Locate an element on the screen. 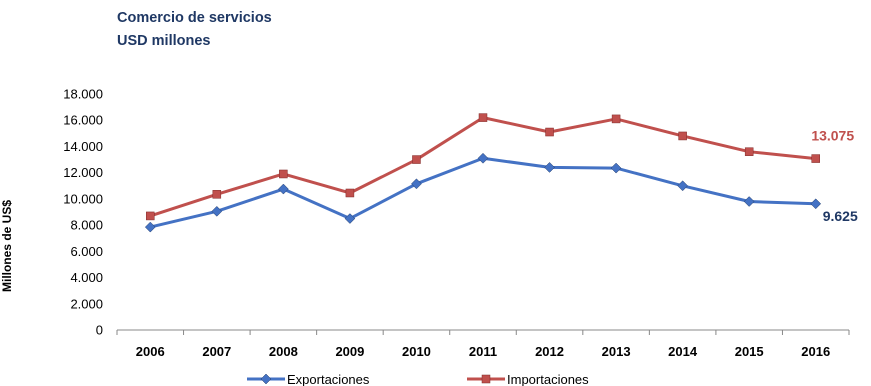  x-tick-label: 2010 is located at coordinates (416, 351).